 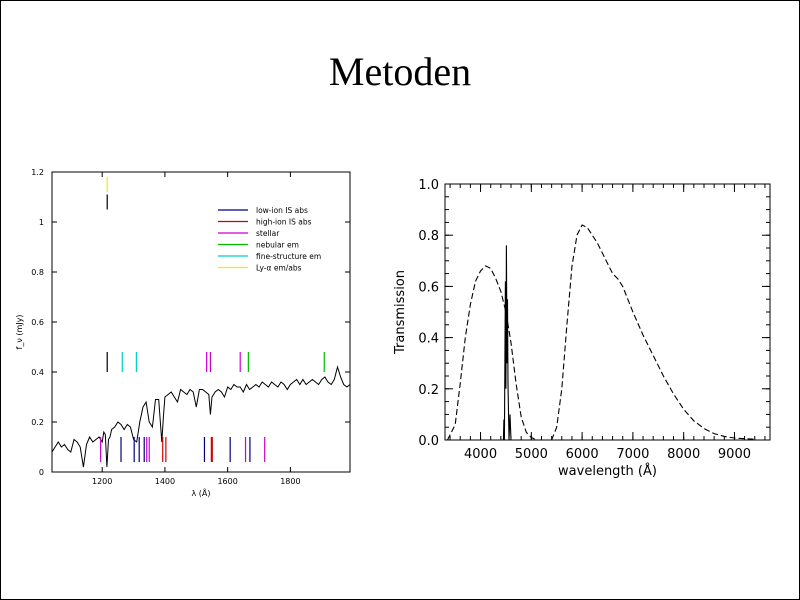 I want to click on y-axis-label: Transmission, so click(x=400, y=312).